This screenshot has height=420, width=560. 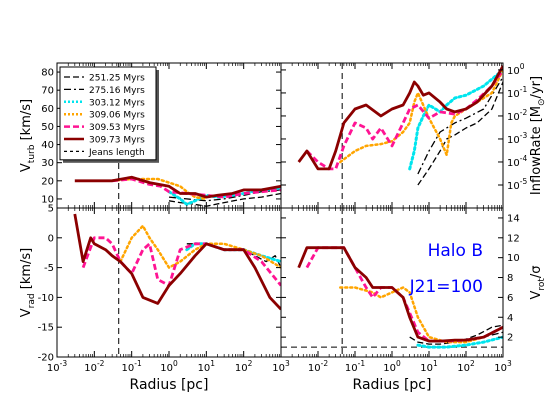 What do you see at coordinates (47, 91) in the screenshot?
I see `y-tick-label: 70` at bounding box center [47, 91].